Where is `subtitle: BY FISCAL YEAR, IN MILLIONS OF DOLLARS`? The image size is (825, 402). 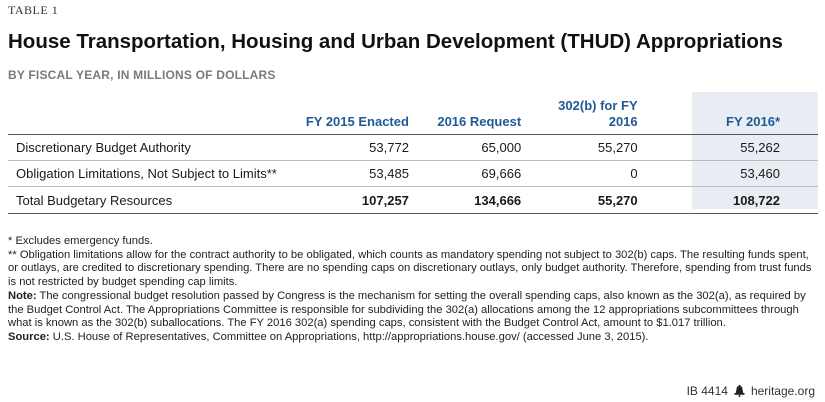
subtitle: BY FISCAL YEAR, IN MILLIONS OF DOLLARS is located at coordinates (142, 75).